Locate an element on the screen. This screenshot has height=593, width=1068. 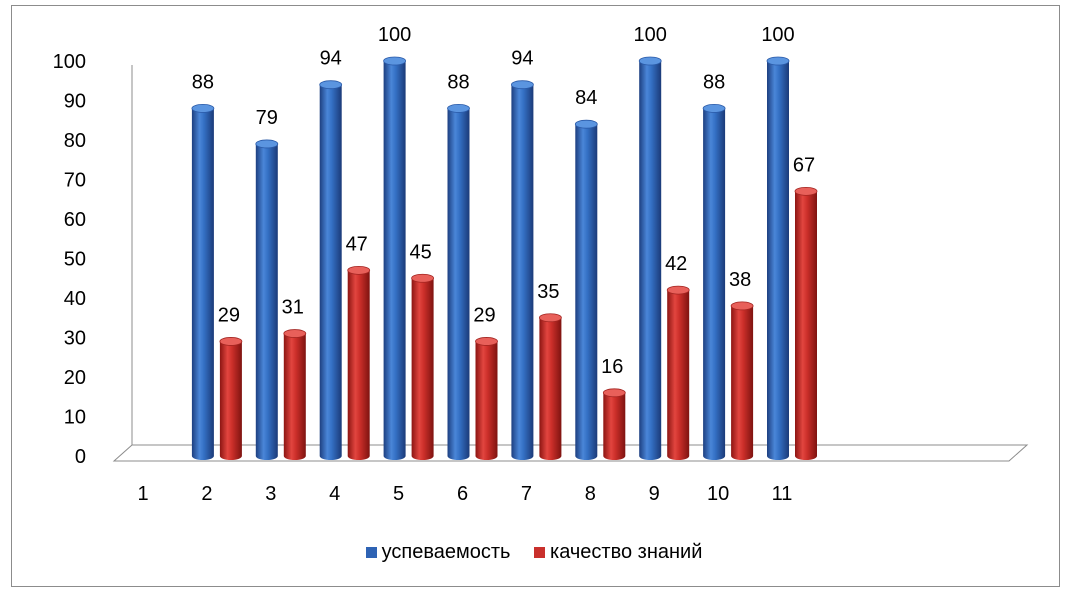
x-tick-label: 8 is located at coordinates (590, 494).